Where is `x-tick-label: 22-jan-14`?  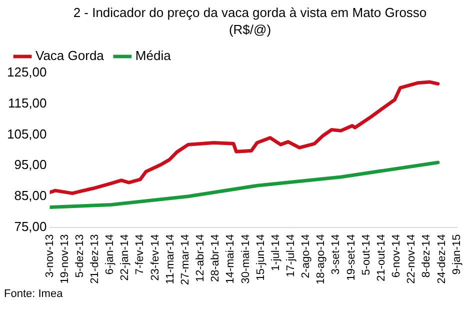 x-tick-label: 22-jan-14 is located at coordinates (125, 257).